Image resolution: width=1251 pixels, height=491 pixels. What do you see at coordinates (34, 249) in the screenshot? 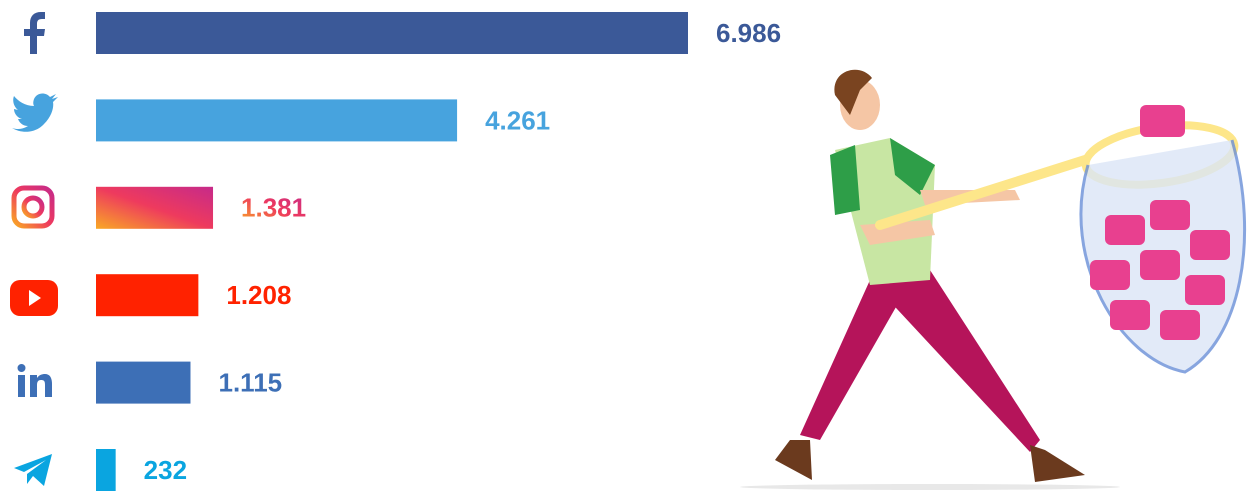
I see `platform-icons` at bounding box center [34, 249].